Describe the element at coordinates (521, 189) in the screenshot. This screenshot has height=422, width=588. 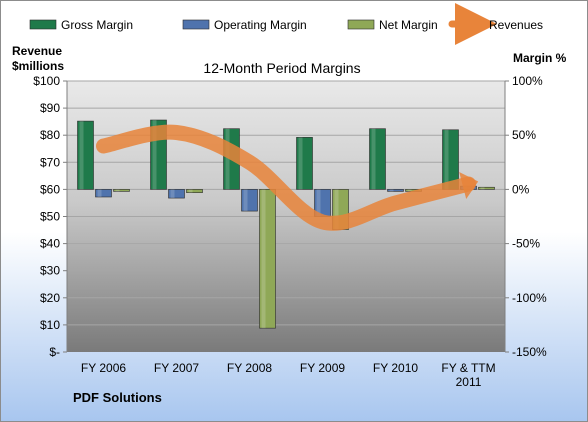
I see `right-tick-label: 0%` at that location.